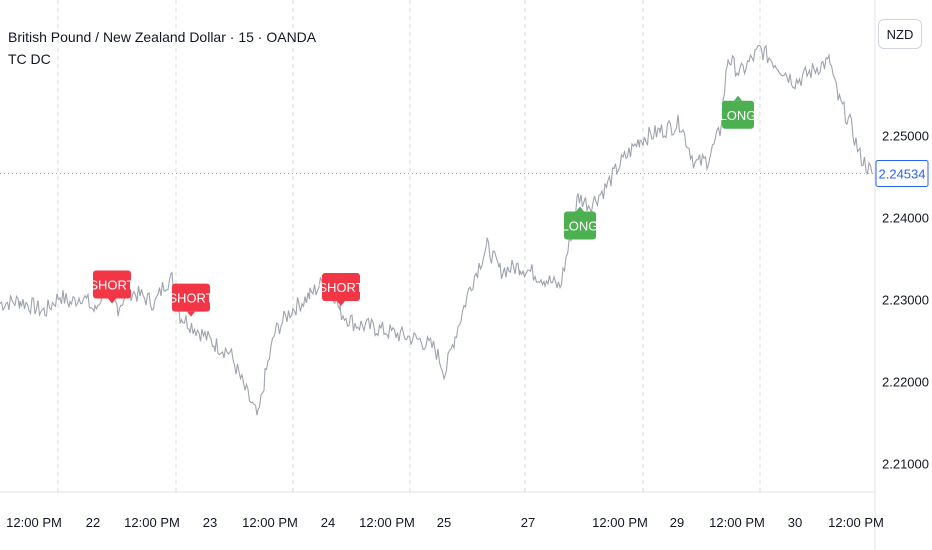 The height and width of the screenshot is (550, 932). What do you see at coordinates (905, 463) in the screenshot?
I see `y-tick-label: 2.21000` at bounding box center [905, 463].